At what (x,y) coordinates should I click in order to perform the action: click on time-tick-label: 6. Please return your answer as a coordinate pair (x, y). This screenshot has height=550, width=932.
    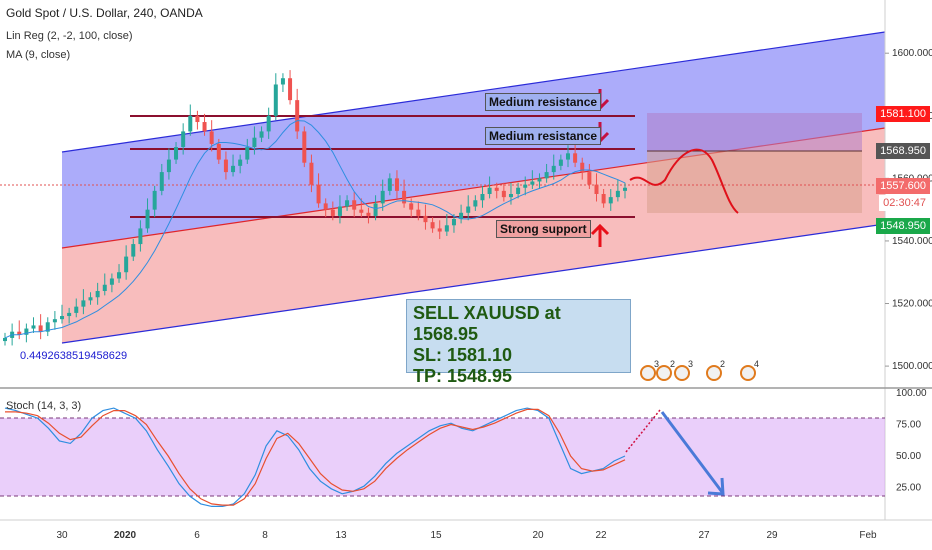
    Looking at the image, I should click on (197, 535).